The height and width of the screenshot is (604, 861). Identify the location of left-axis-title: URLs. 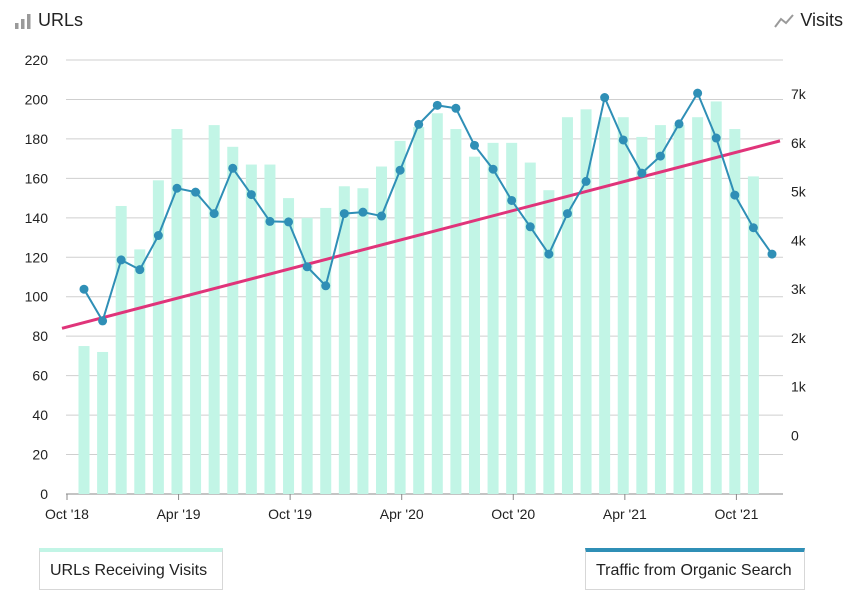
(48, 20).